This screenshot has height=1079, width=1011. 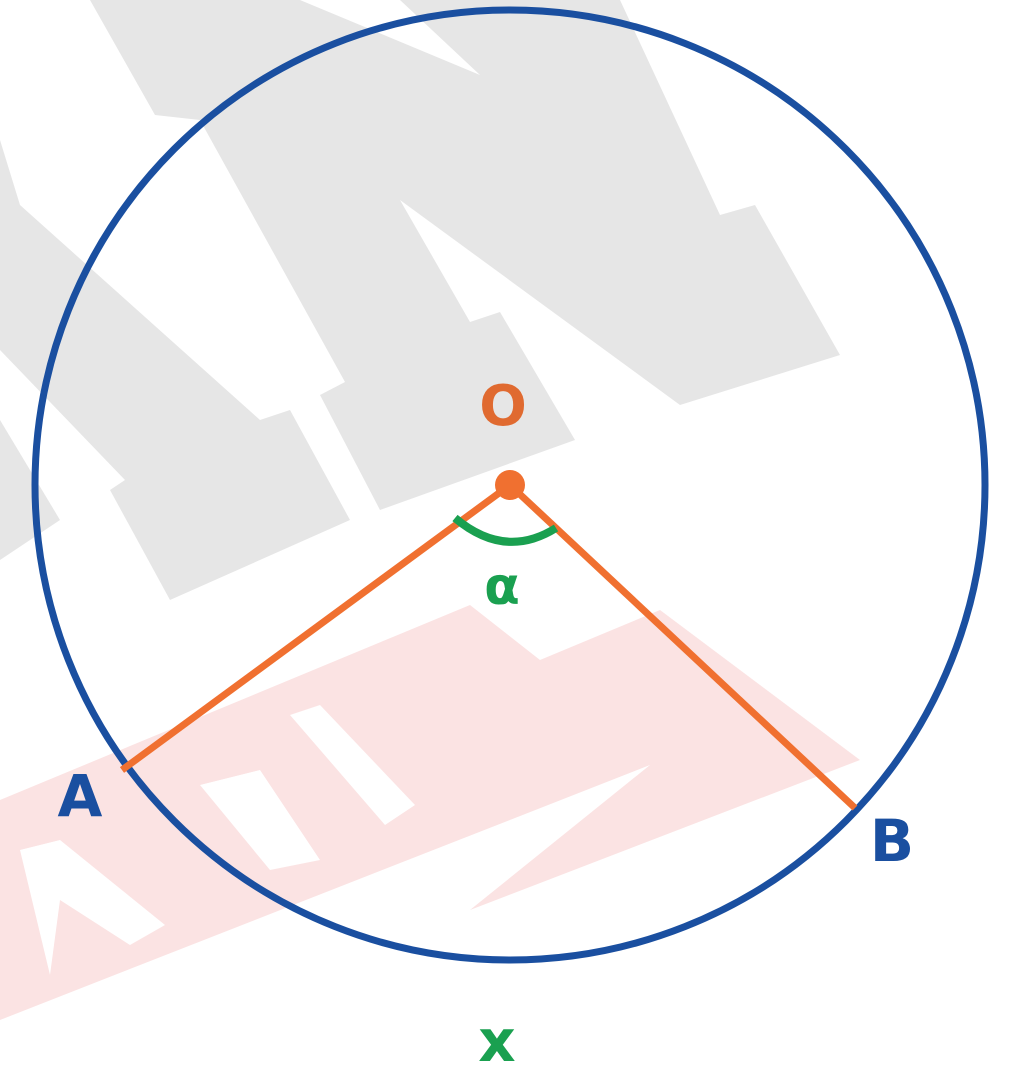 What do you see at coordinates (502, 587) in the screenshot?
I see `angle-label: α` at bounding box center [502, 587].